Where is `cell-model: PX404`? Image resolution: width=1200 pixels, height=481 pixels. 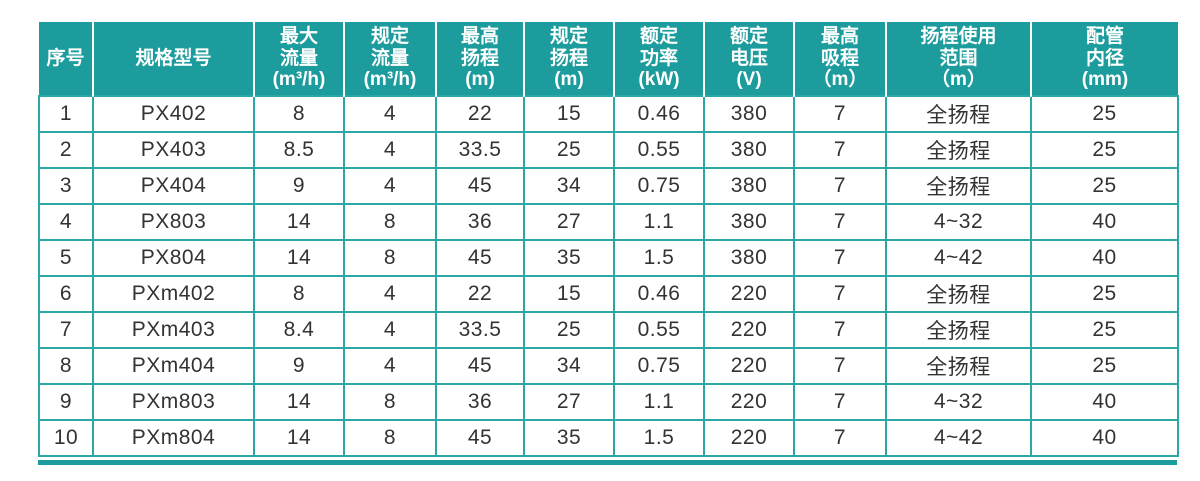
cell-model: PX404 is located at coordinates (173, 186).